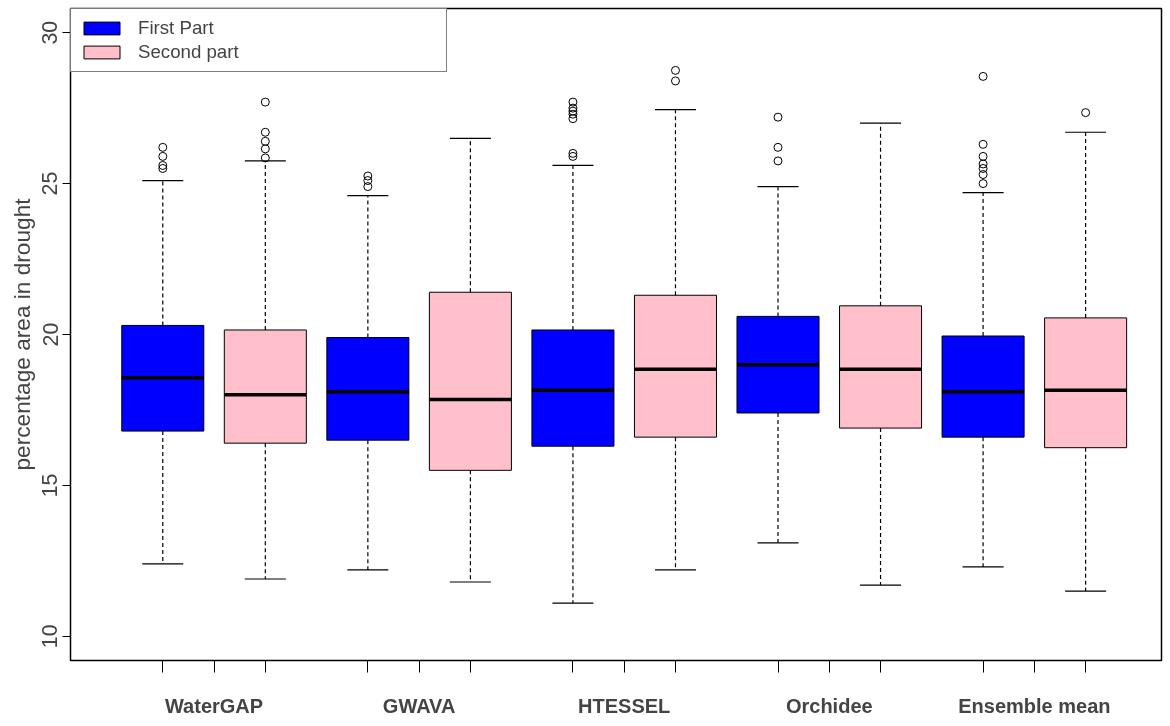 The height and width of the screenshot is (726, 1170). What do you see at coordinates (50, 334) in the screenshot?
I see `y-tick-label: 20` at bounding box center [50, 334].